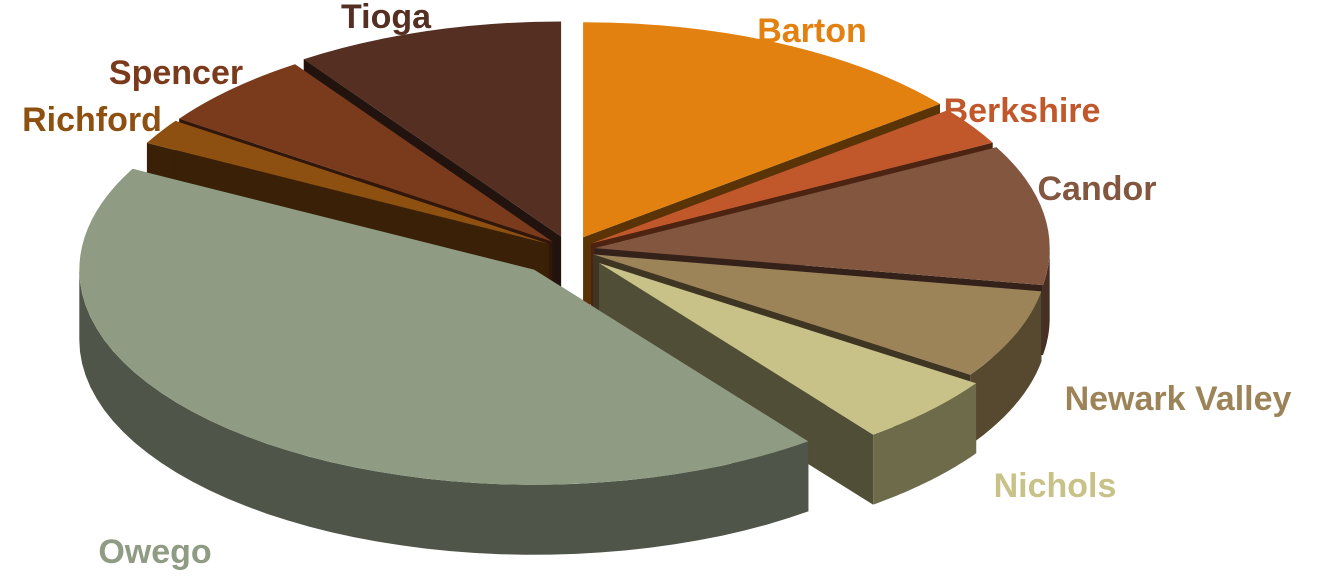 The width and height of the screenshot is (1319, 585). What do you see at coordinates (791, 177) in the screenshot?
I see `slice-berkshire` at bounding box center [791, 177].